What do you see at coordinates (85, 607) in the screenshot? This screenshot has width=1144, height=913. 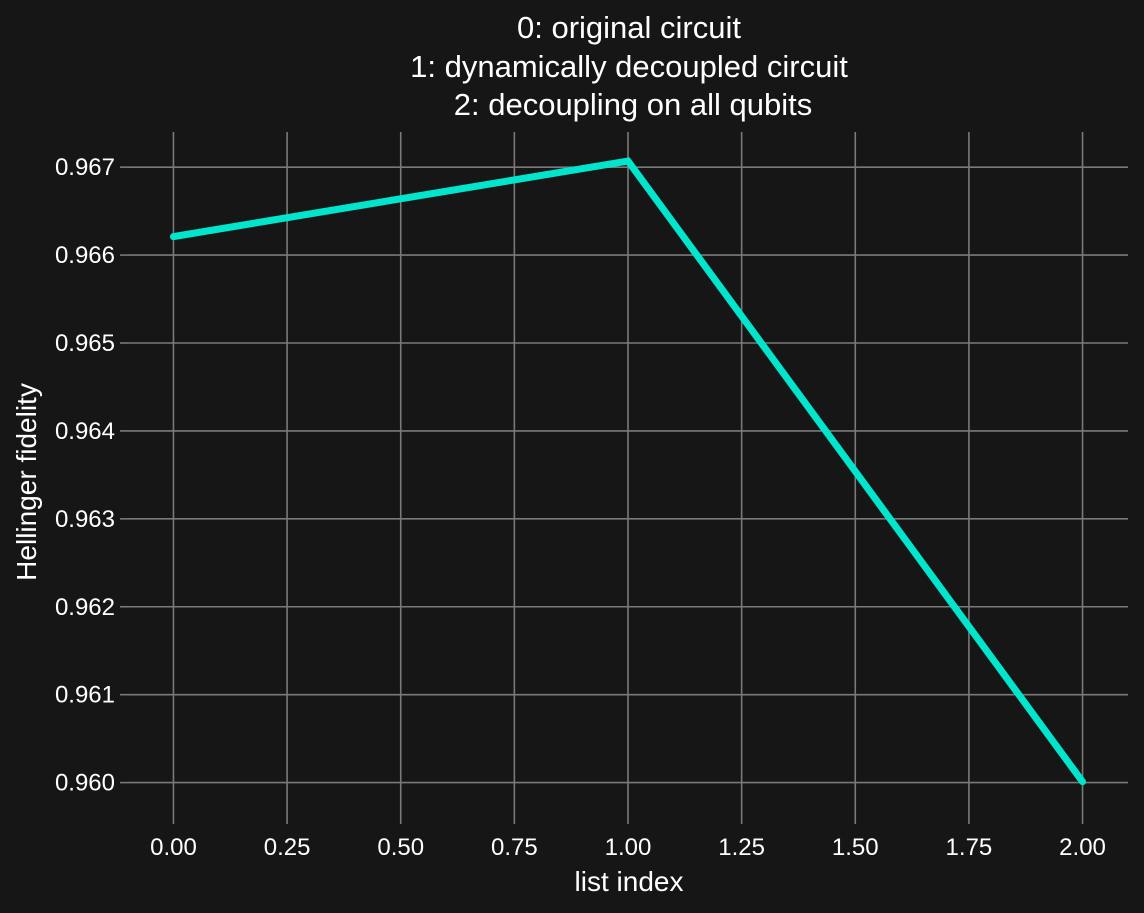 I see `y-tick-label: 0.962` at bounding box center [85, 607].